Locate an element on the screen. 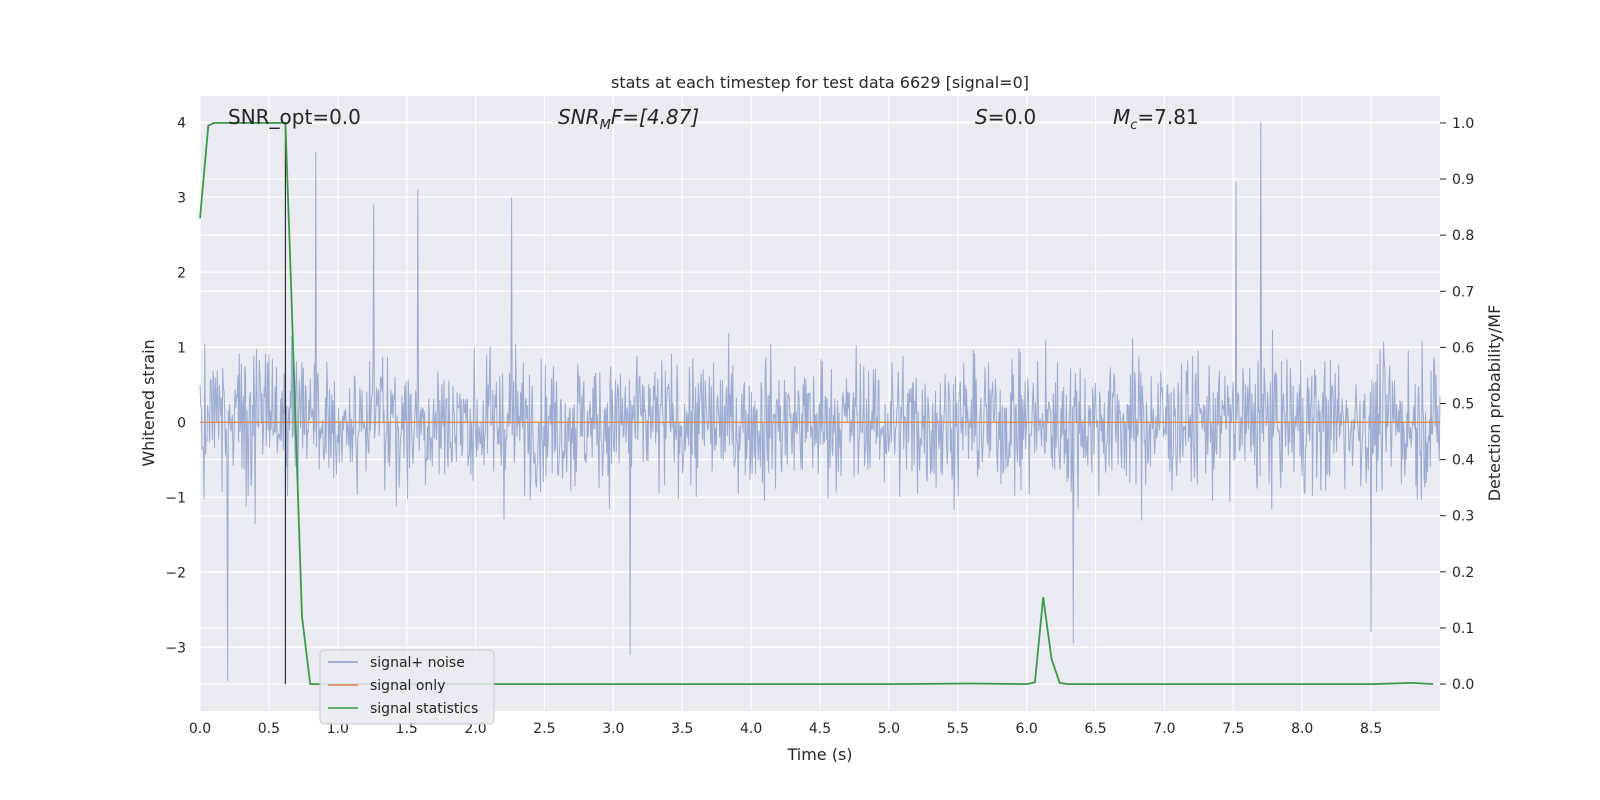 This screenshot has height=800, width=1600. y2-tick-label: 0.8 is located at coordinates (1463, 236).